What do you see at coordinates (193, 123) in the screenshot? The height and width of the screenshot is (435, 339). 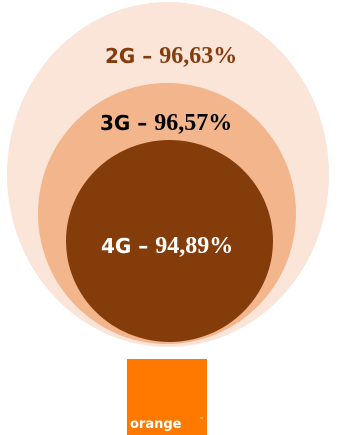 I see `label-3g-percentage: 96,57%` at bounding box center [193, 123].